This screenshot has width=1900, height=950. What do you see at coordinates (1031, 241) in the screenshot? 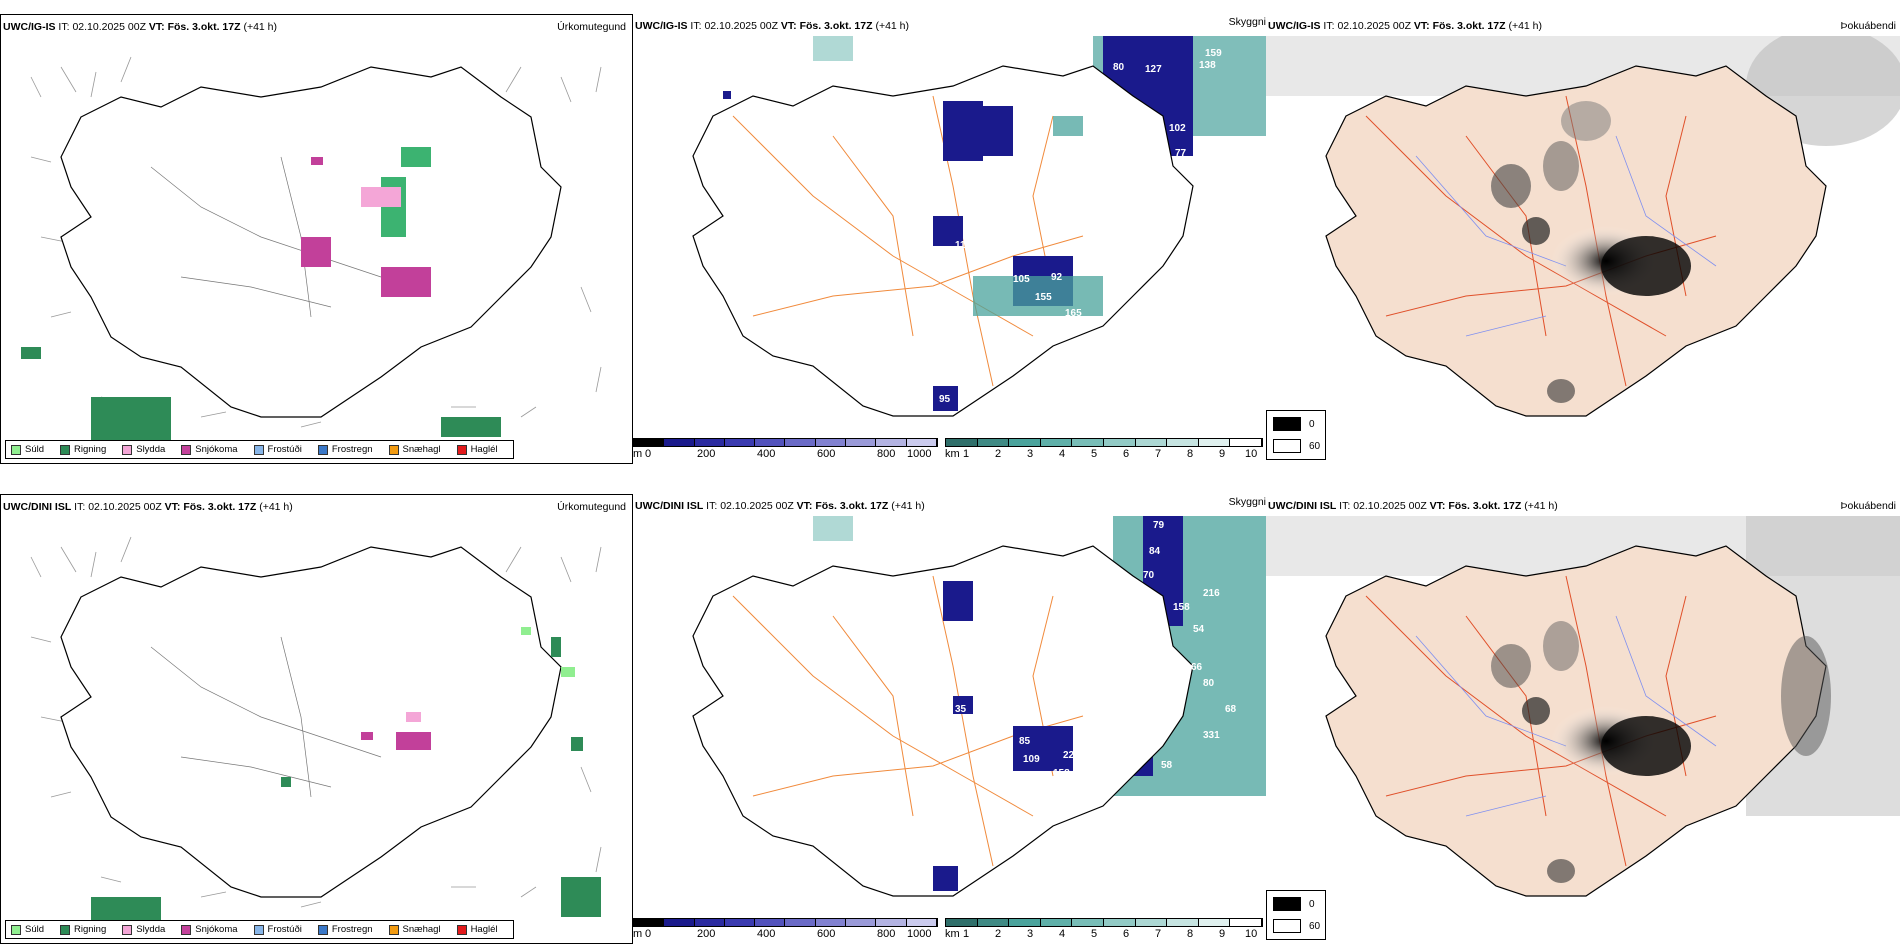
I see `vis-label: 15` at bounding box center [1031, 241].